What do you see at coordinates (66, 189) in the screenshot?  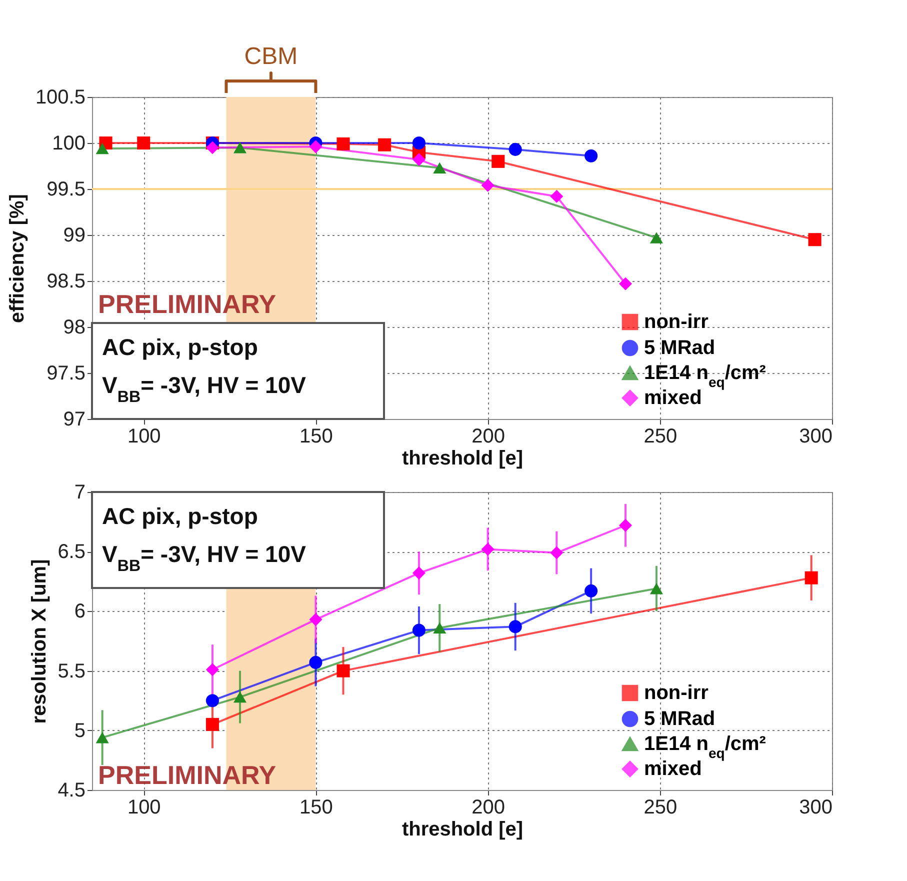 I see `y-tick-label: 99.5` at bounding box center [66, 189].